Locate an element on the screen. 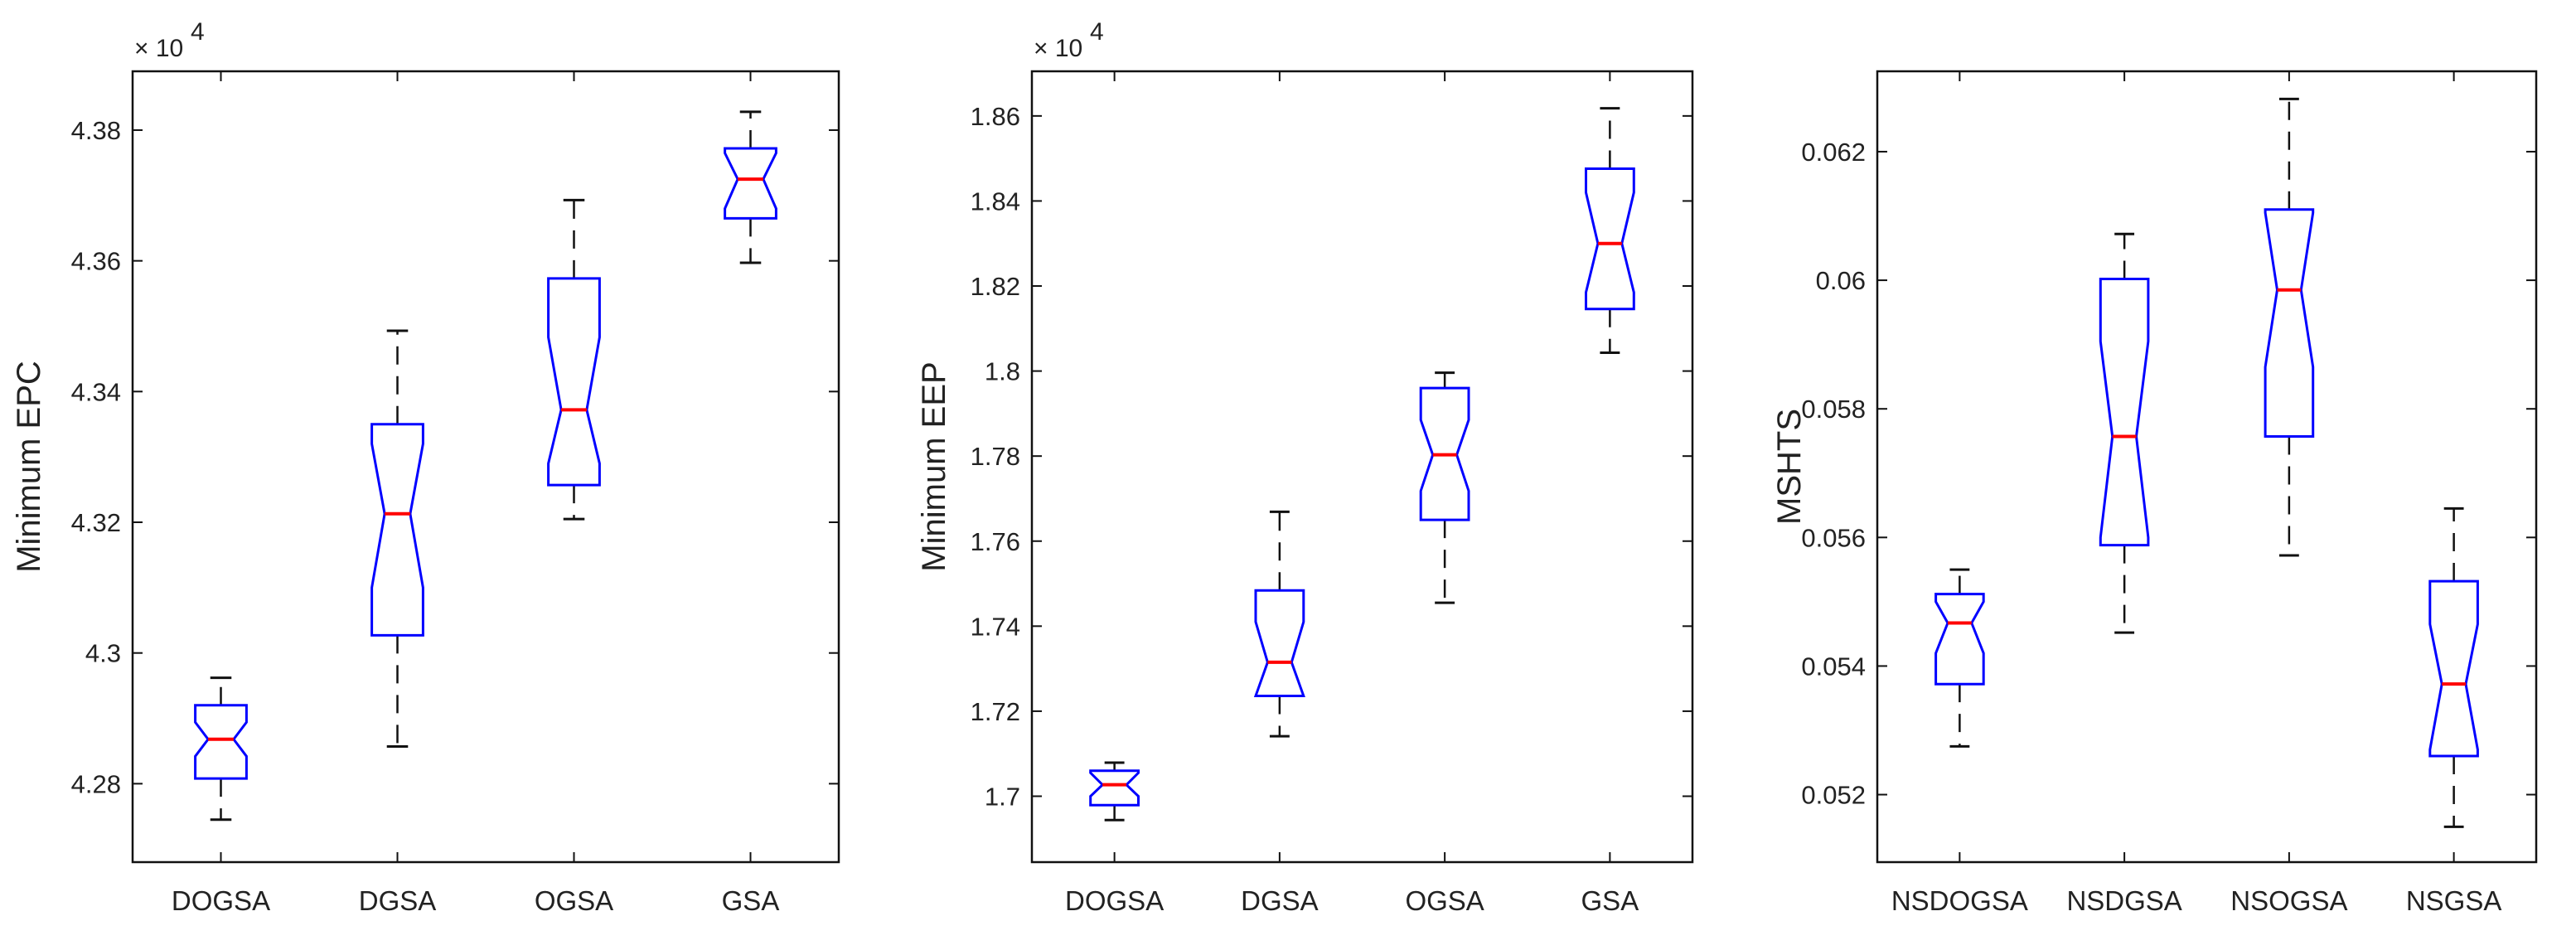  x-category-label: NSOGSA is located at coordinates (2288, 900).